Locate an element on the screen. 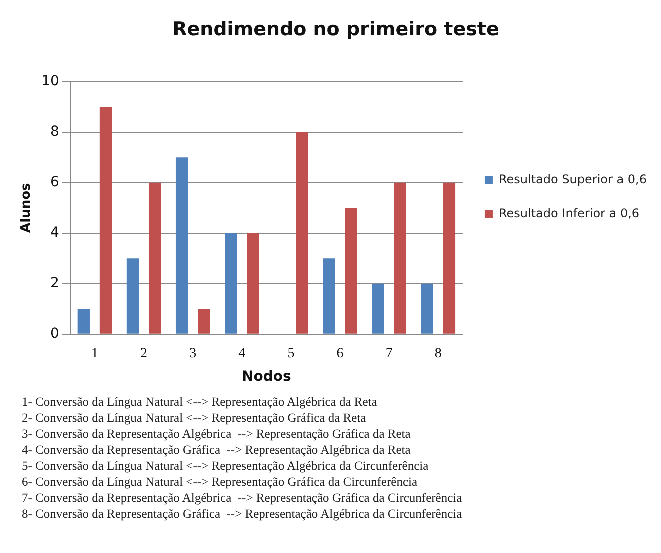 This screenshot has width=661, height=553. legend-label: Resultado Superior a 0,6 is located at coordinates (573, 179).